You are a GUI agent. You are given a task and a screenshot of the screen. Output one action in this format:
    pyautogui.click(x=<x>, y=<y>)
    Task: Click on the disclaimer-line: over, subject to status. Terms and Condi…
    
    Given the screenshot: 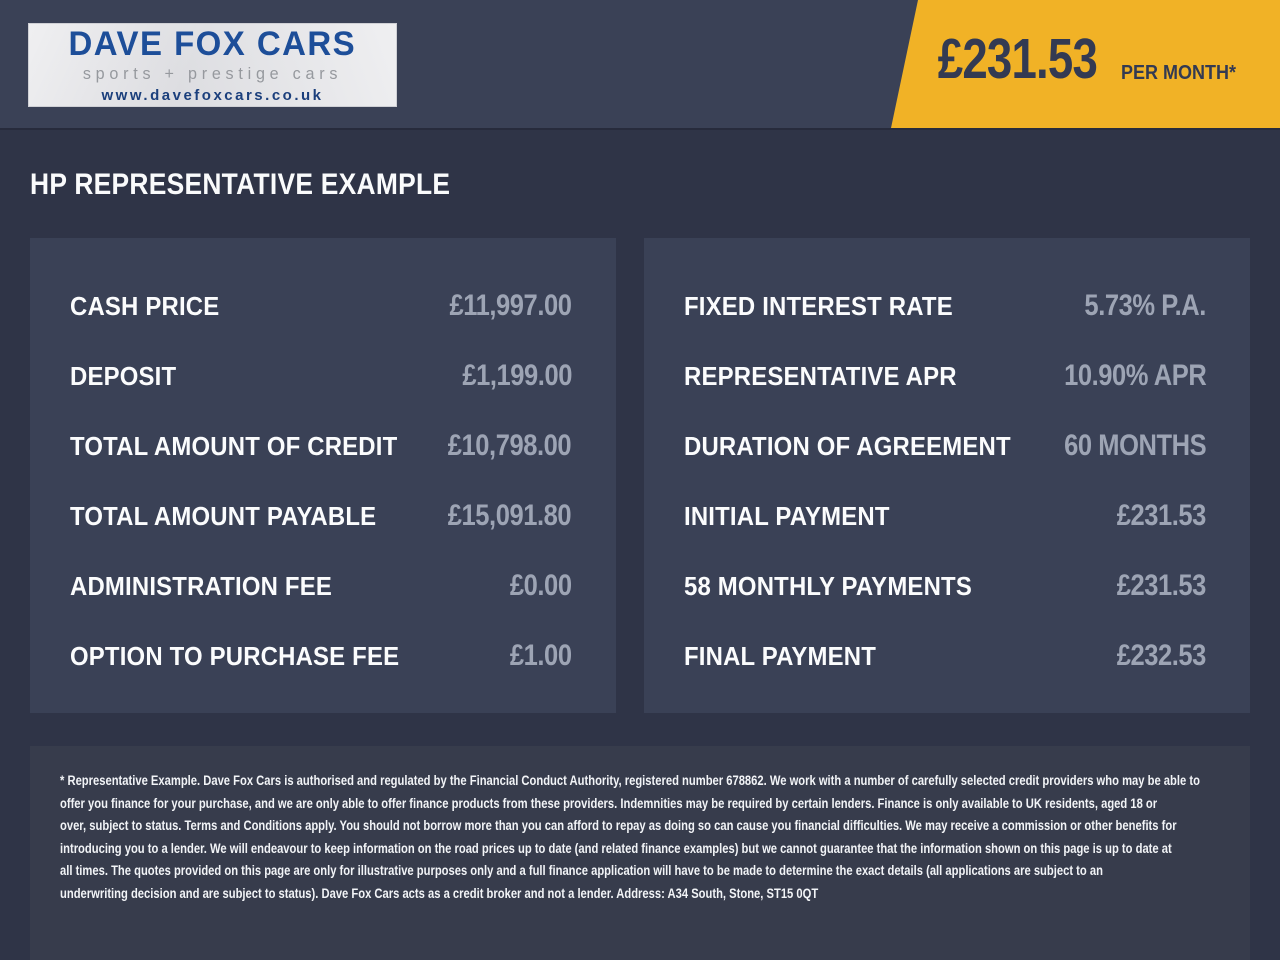 What is the action you would take?
    pyautogui.click(x=618, y=825)
    